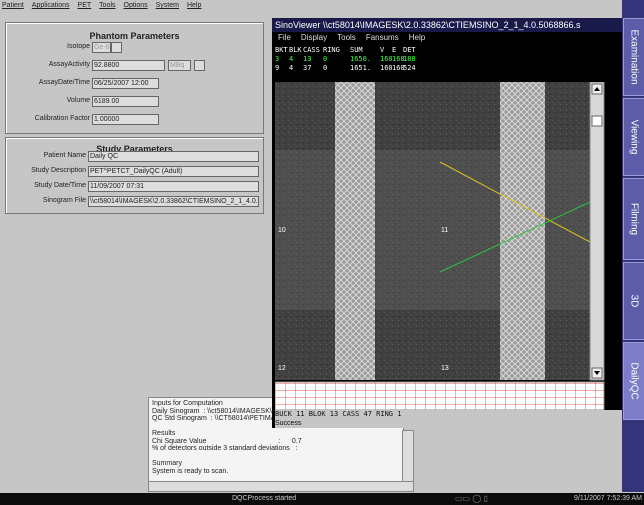 This screenshot has width=644, height=505. I want to click on field-label: Patient Name, so click(64, 155).